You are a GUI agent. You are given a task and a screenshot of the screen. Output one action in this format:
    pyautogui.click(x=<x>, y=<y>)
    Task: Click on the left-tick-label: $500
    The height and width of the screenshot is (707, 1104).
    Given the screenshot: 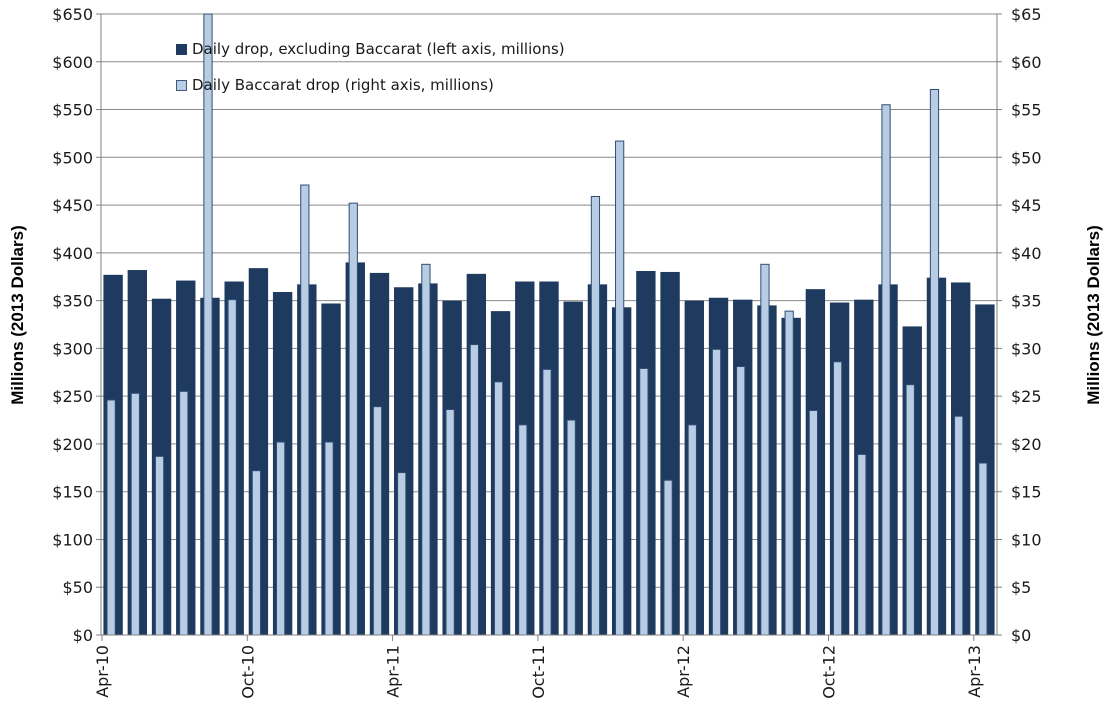 What is the action you would take?
    pyautogui.click(x=72, y=157)
    